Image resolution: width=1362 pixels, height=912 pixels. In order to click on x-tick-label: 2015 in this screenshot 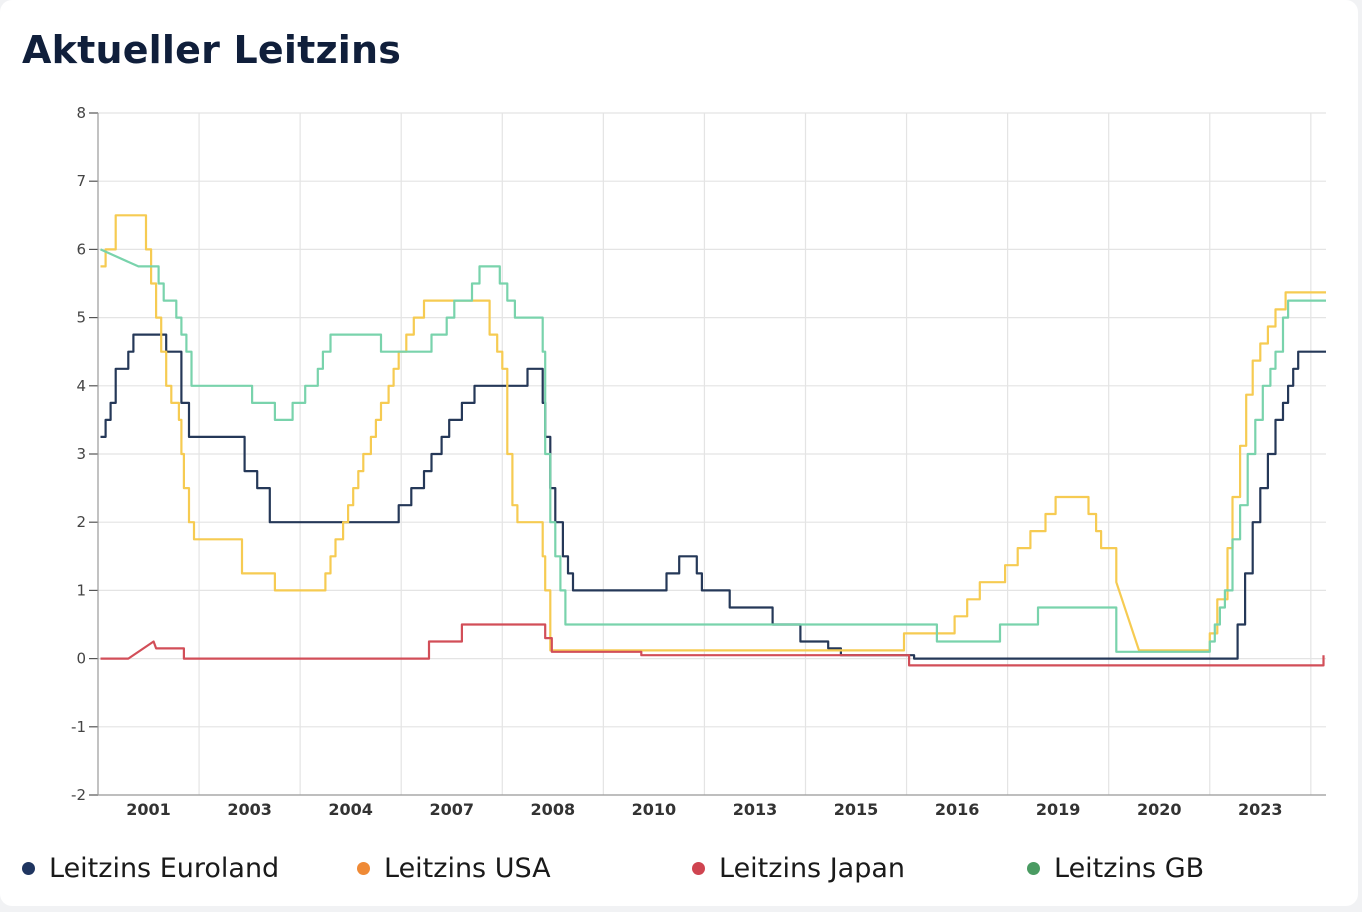, I will do `click(856, 809)`.